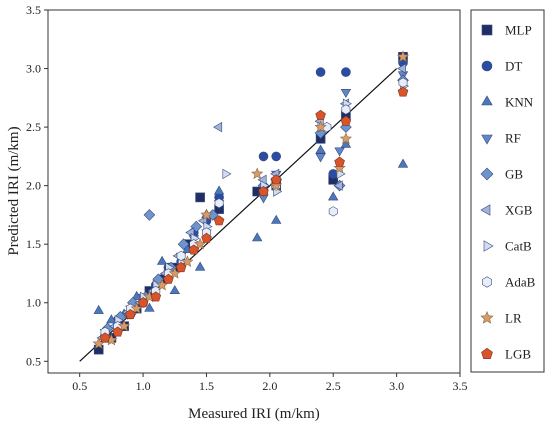 The image size is (550, 430). I want to click on y-tick-label: 1.0, so click(33, 303).